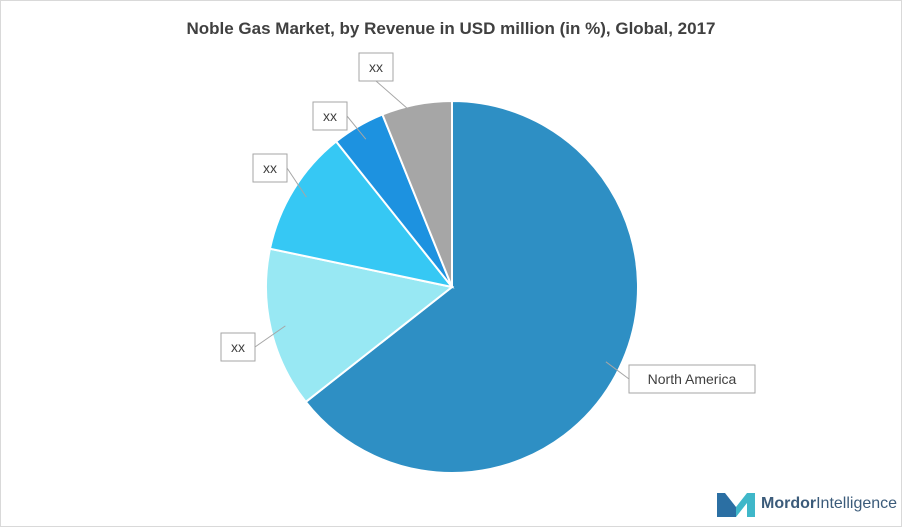  I want to click on slice-label-0: North America, so click(692, 379).